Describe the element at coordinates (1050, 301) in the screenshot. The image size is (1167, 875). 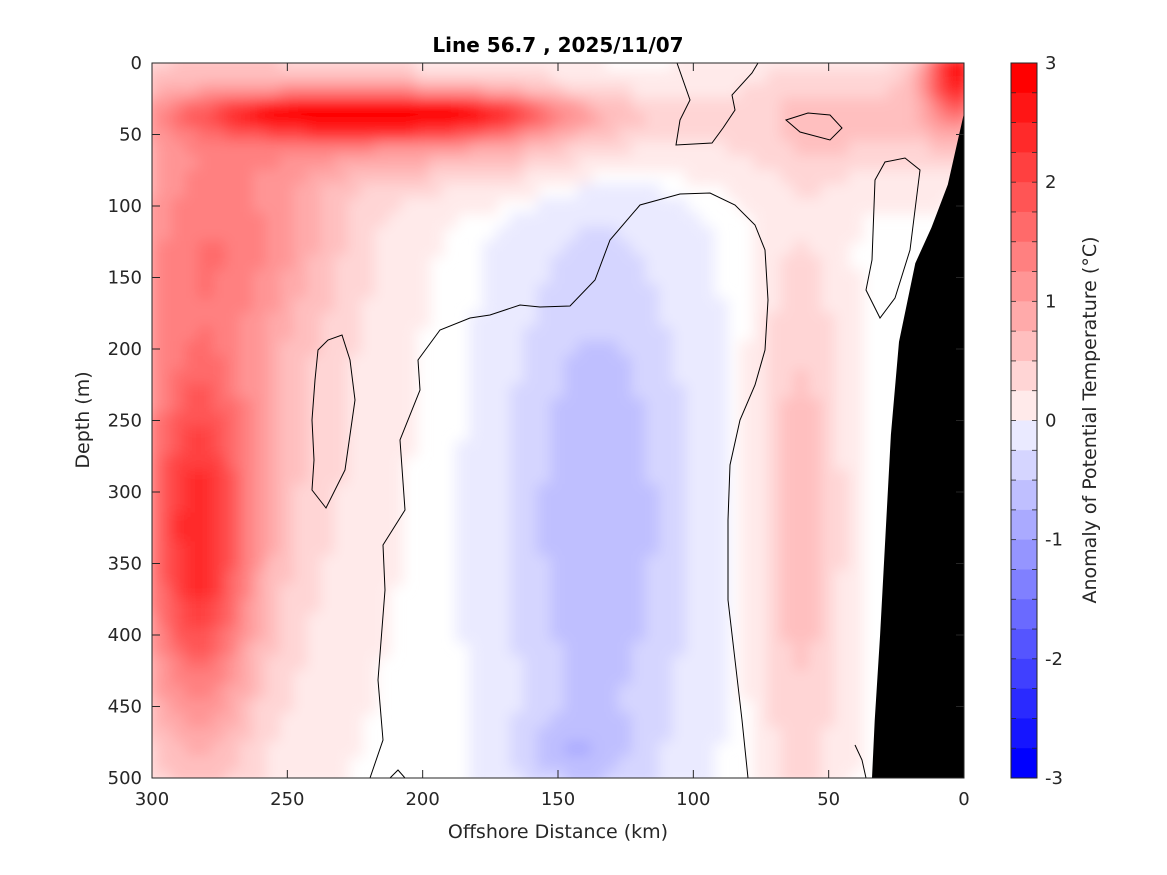
I see `colorbar-tick-label: 1` at that location.